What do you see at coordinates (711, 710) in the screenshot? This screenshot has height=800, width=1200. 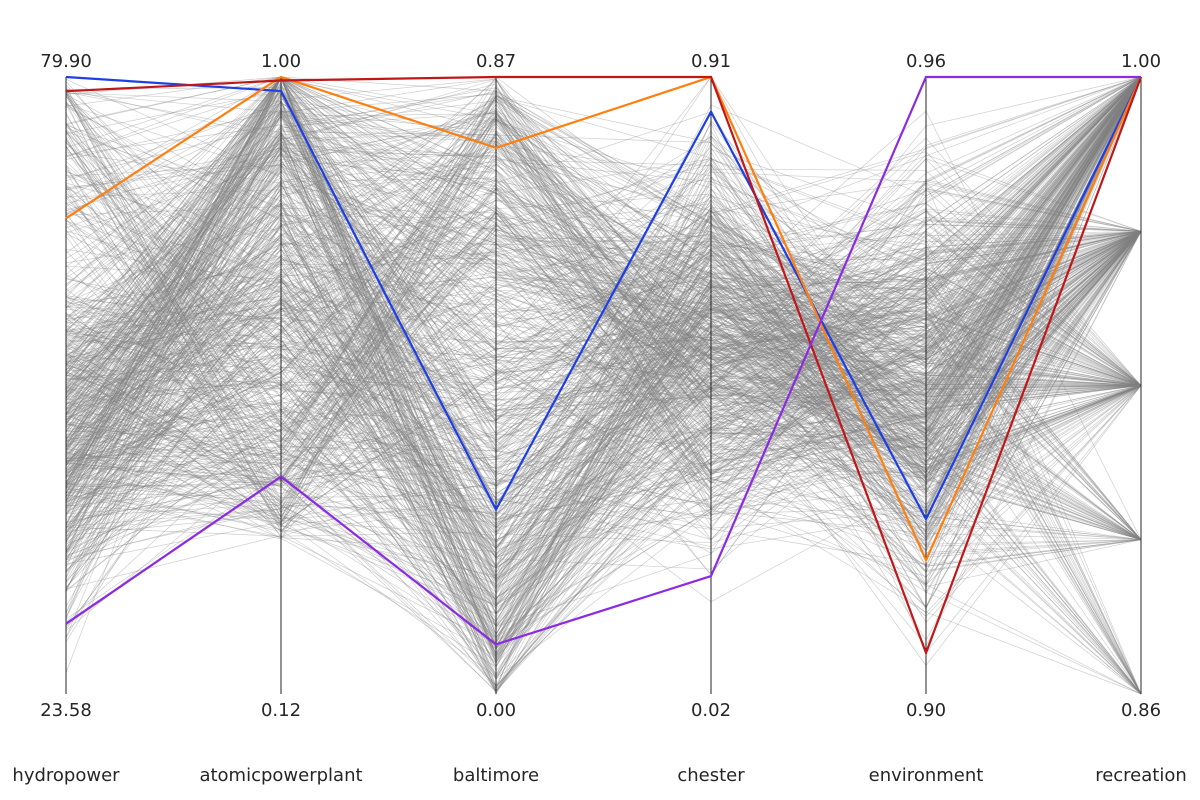 I see `axis-min-label: 0.02` at bounding box center [711, 710].